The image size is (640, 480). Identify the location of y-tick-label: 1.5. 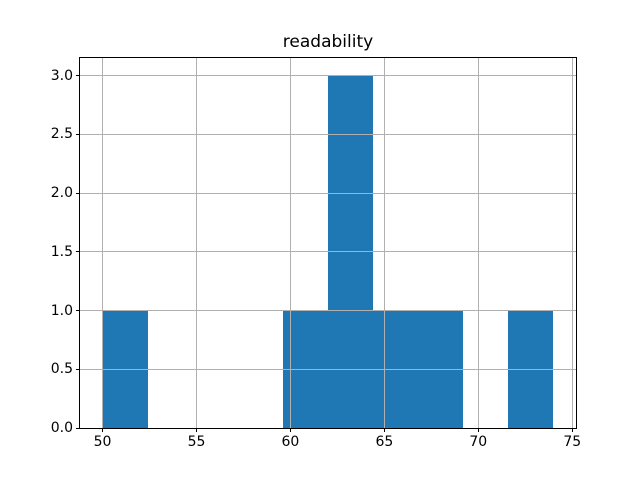
(61, 251).